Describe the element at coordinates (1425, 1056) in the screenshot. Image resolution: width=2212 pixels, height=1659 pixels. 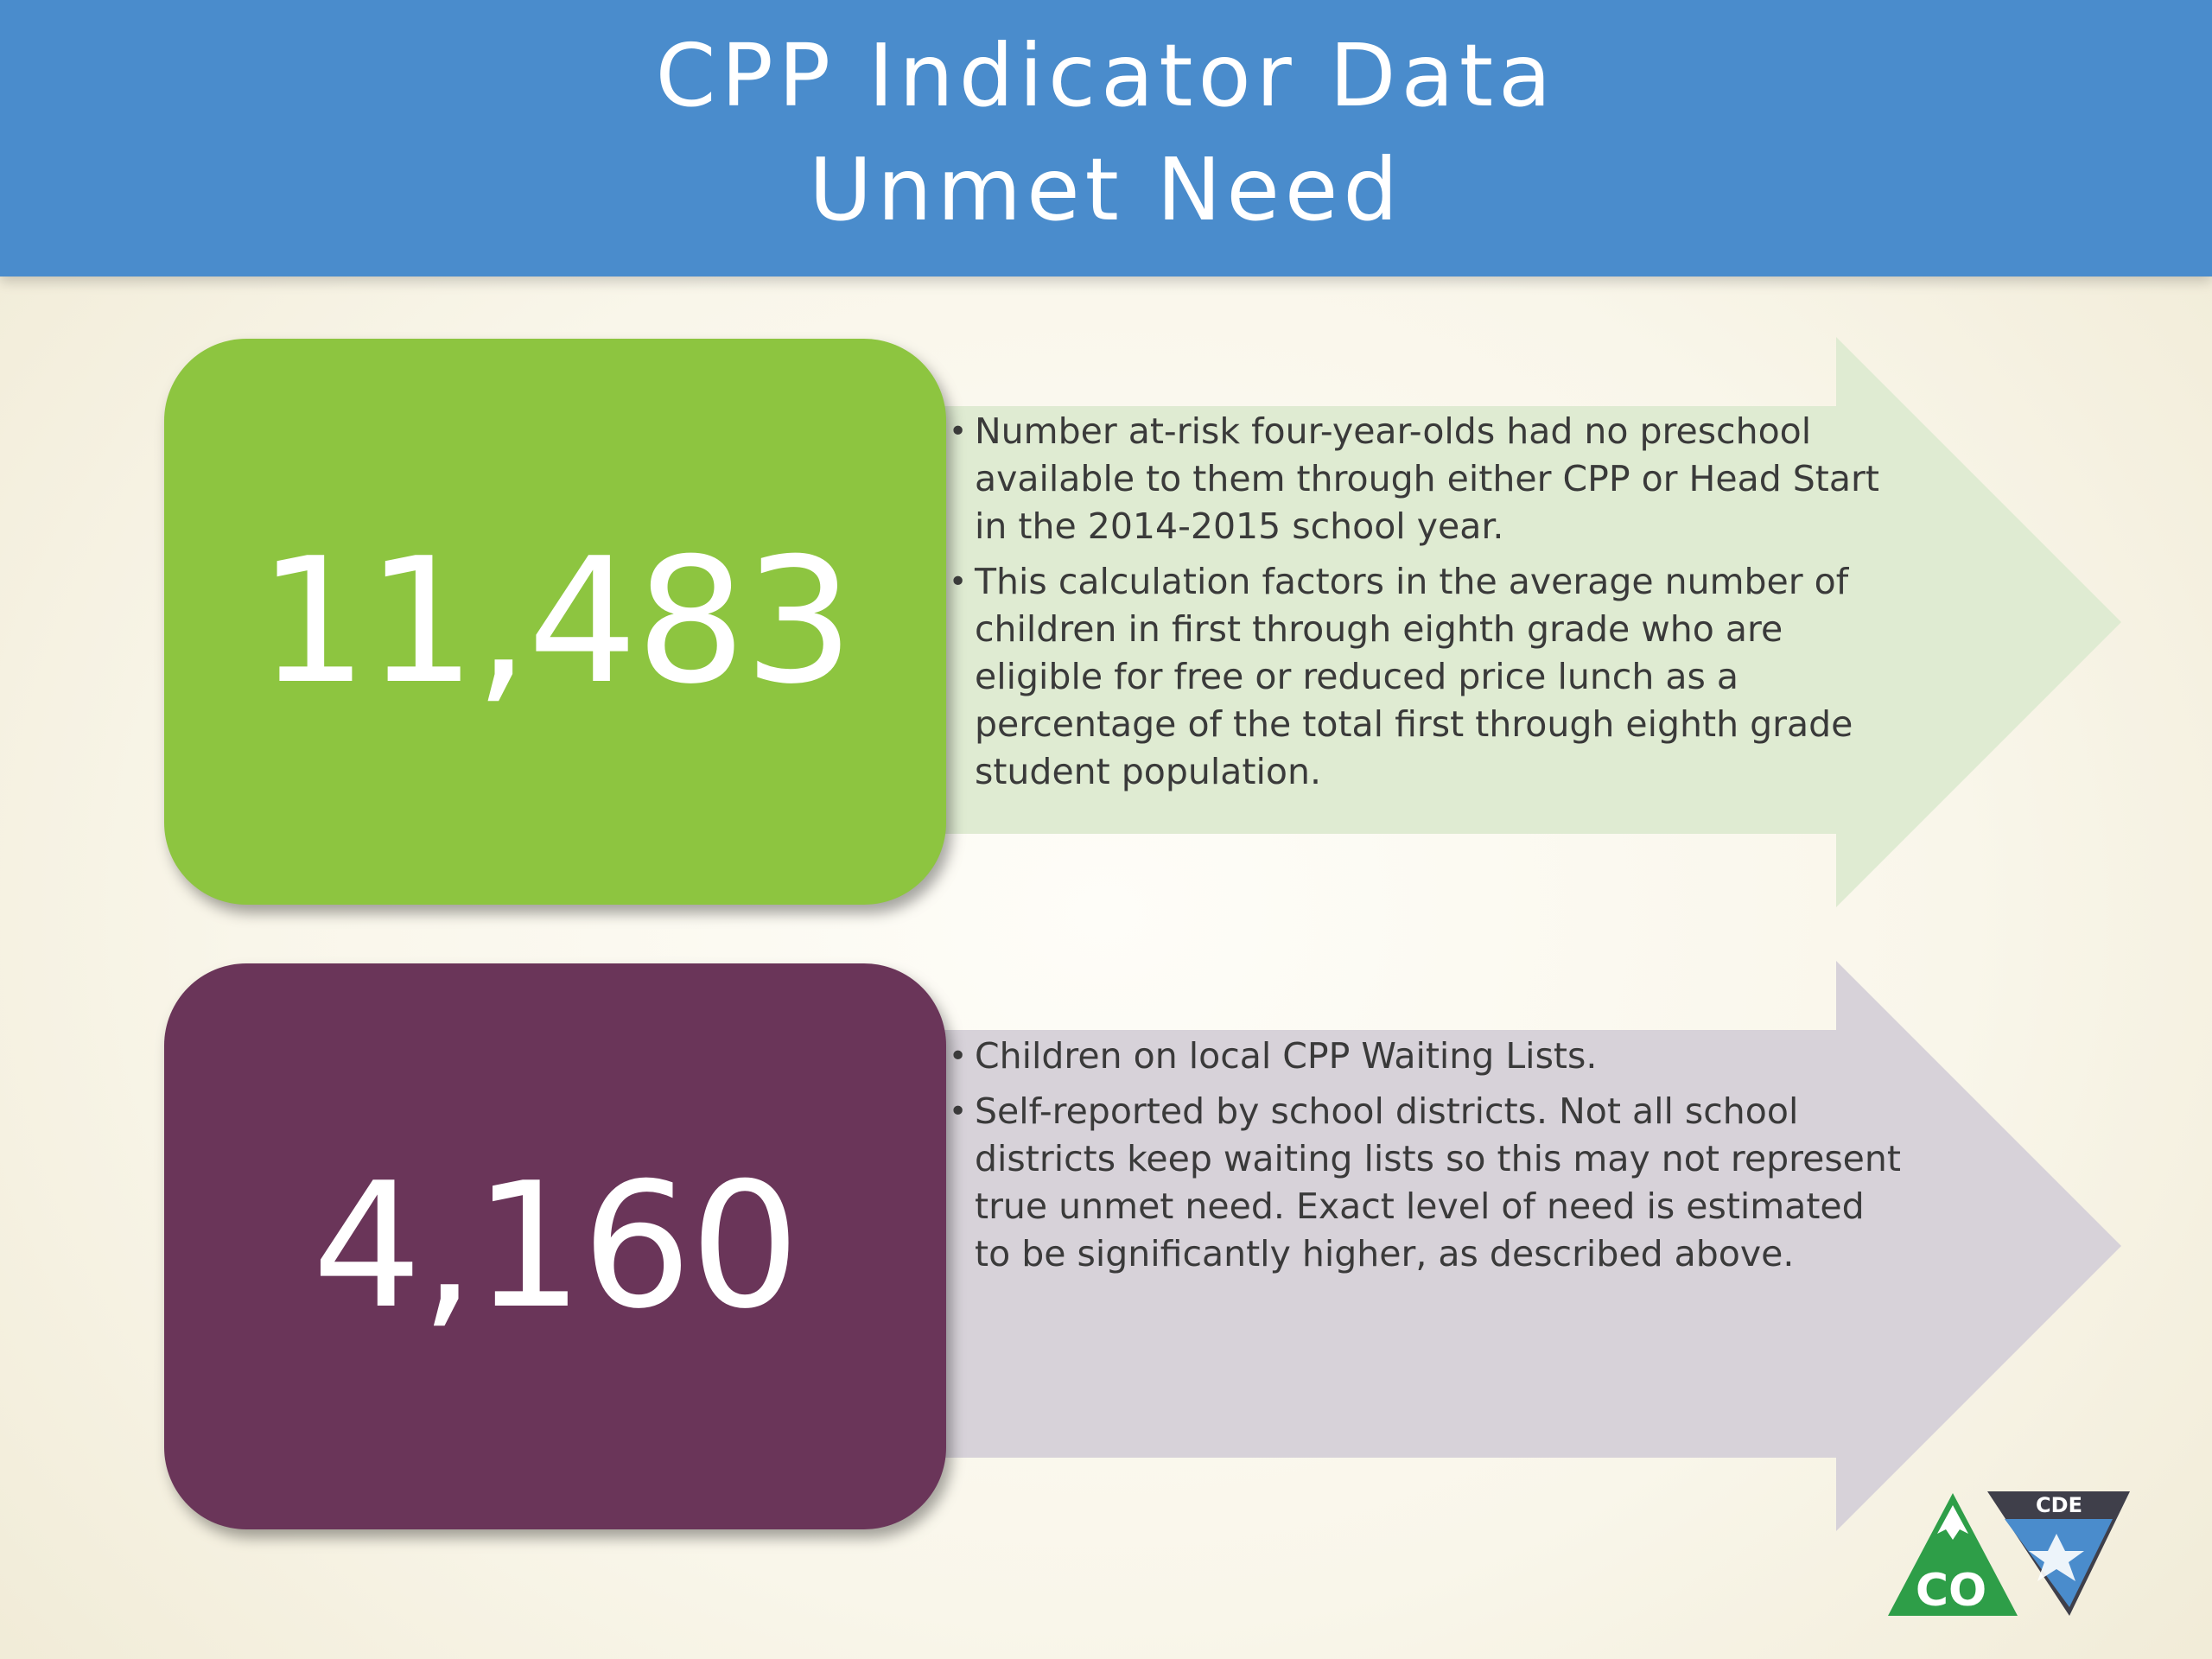
I see `list-item: • Children on local CPP Waiting Lists.` at that location.